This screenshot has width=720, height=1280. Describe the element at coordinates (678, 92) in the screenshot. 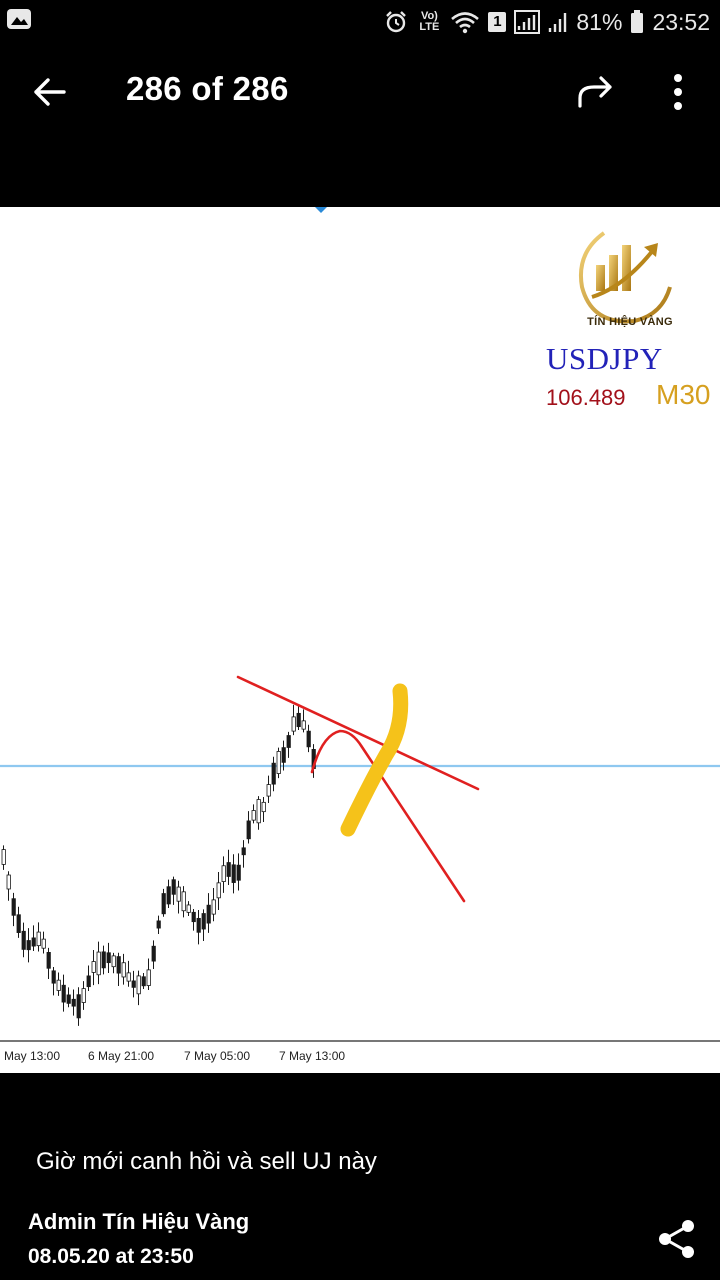

I see `more-vert-icon` at that location.